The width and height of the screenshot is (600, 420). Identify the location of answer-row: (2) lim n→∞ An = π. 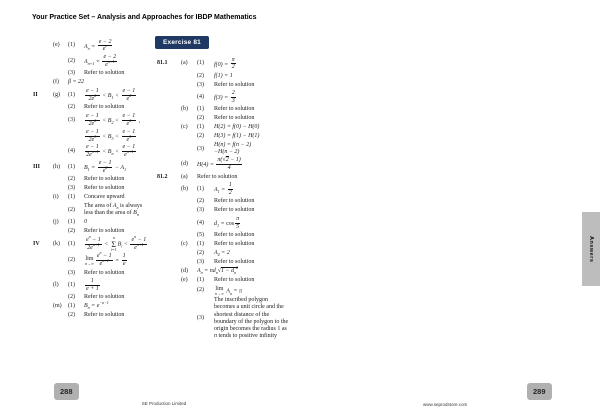
(224, 290).